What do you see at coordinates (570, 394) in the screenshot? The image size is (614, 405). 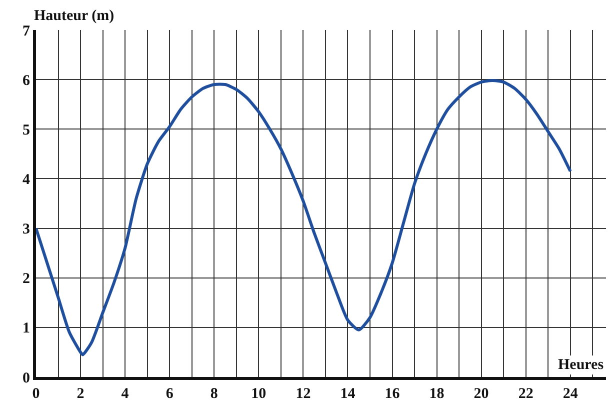 I see `x-tick-label: 24` at bounding box center [570, 394].